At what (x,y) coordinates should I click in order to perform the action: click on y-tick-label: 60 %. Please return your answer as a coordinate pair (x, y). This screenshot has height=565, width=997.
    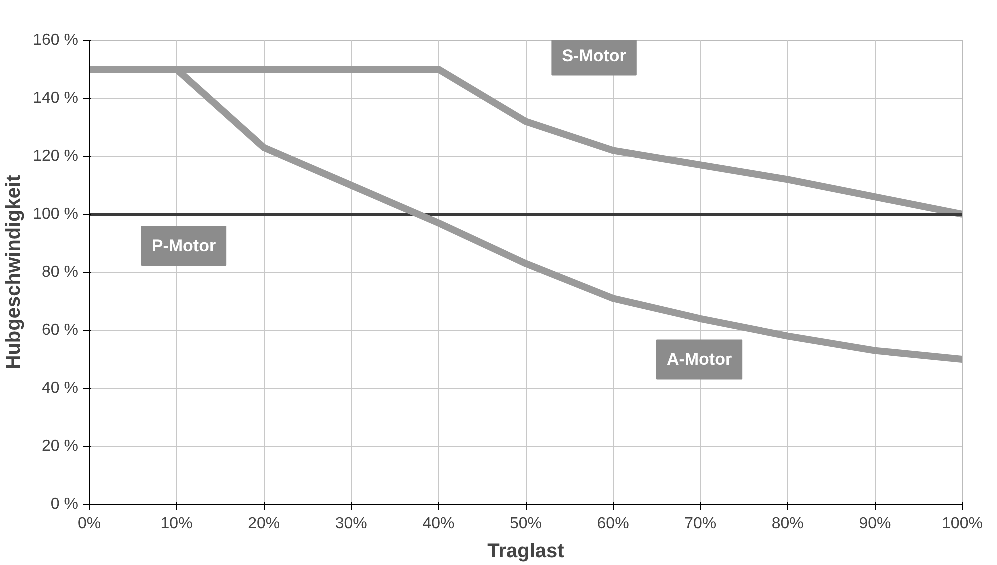
    Looking at the image, I should click on (60, 330).